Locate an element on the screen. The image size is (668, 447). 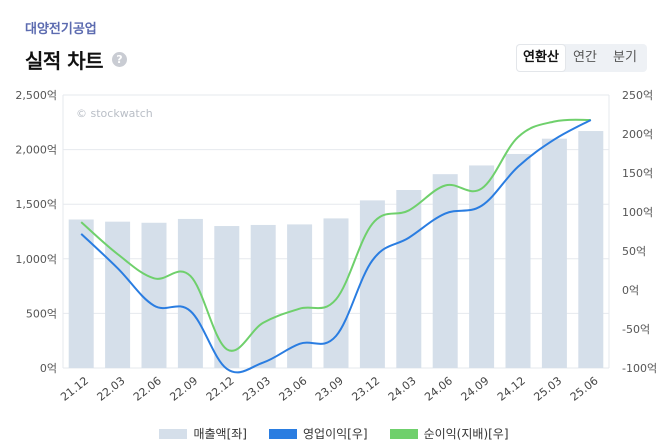
x-tick-label: 25.06 is located at coordinates (584, 389).